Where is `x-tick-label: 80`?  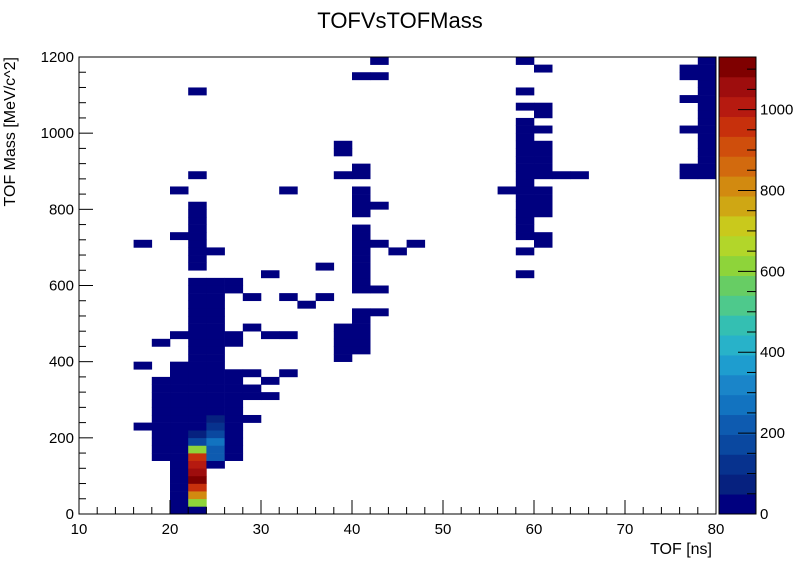
x-tick-label: 80 is located at coordinates (716, 529).